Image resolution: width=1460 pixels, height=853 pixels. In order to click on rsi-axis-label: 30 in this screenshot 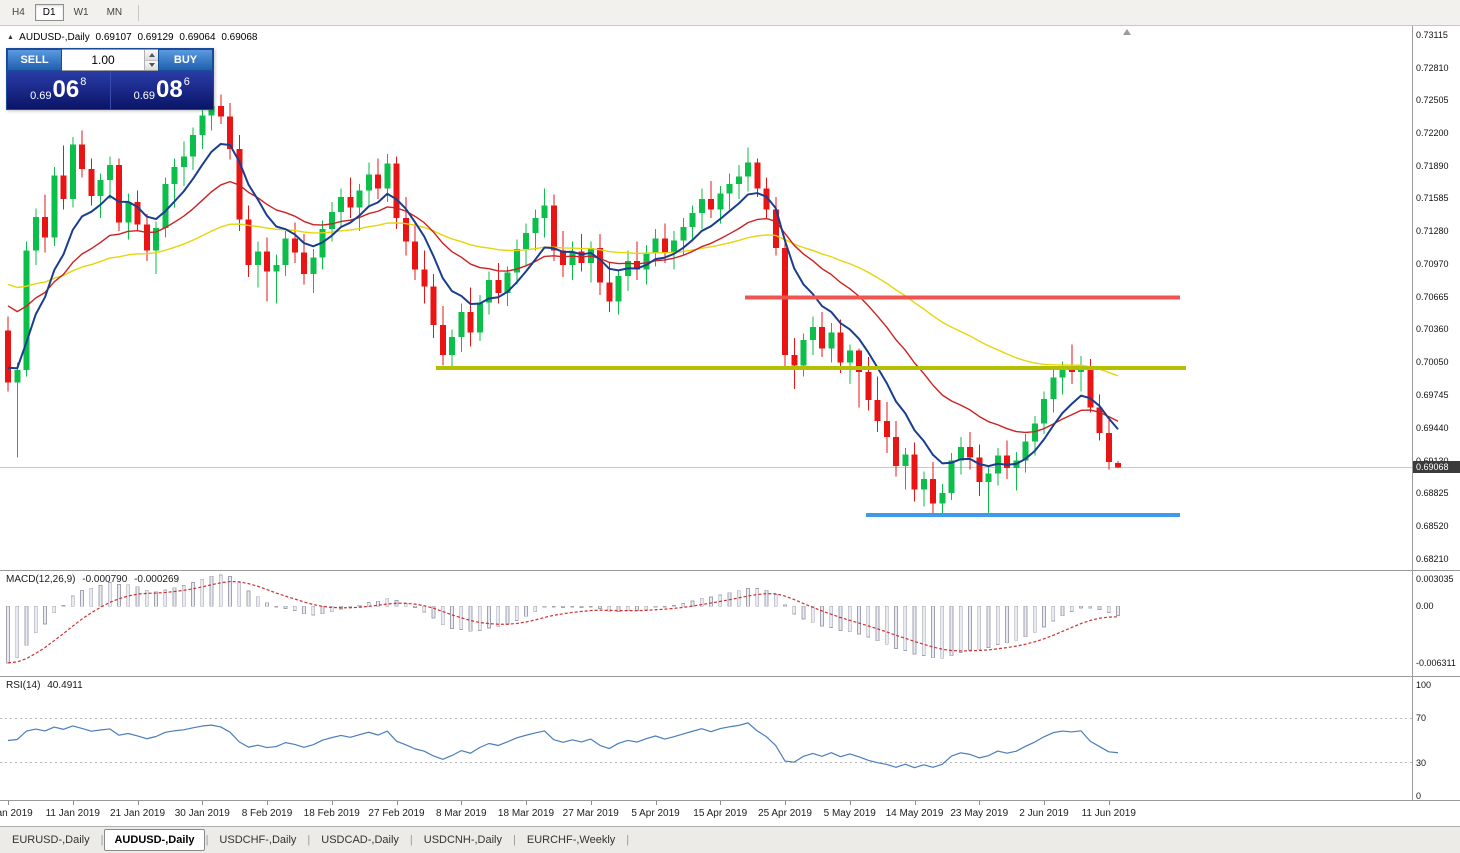, I will do `click(1421, 762)`.